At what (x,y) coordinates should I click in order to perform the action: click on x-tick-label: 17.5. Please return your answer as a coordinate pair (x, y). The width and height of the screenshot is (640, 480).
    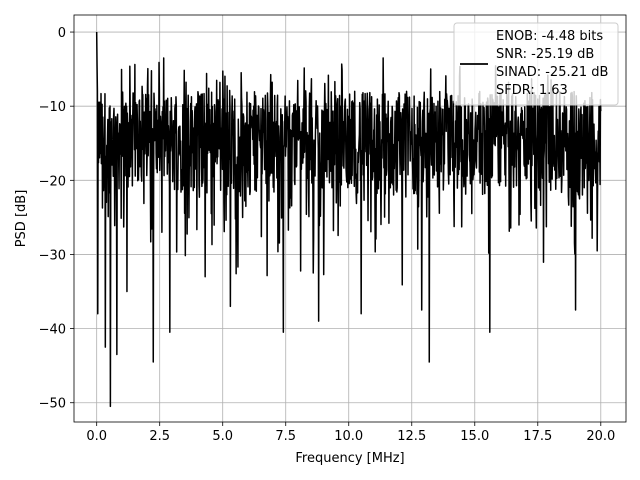
    Looking at the image, I should click on (537, 436).